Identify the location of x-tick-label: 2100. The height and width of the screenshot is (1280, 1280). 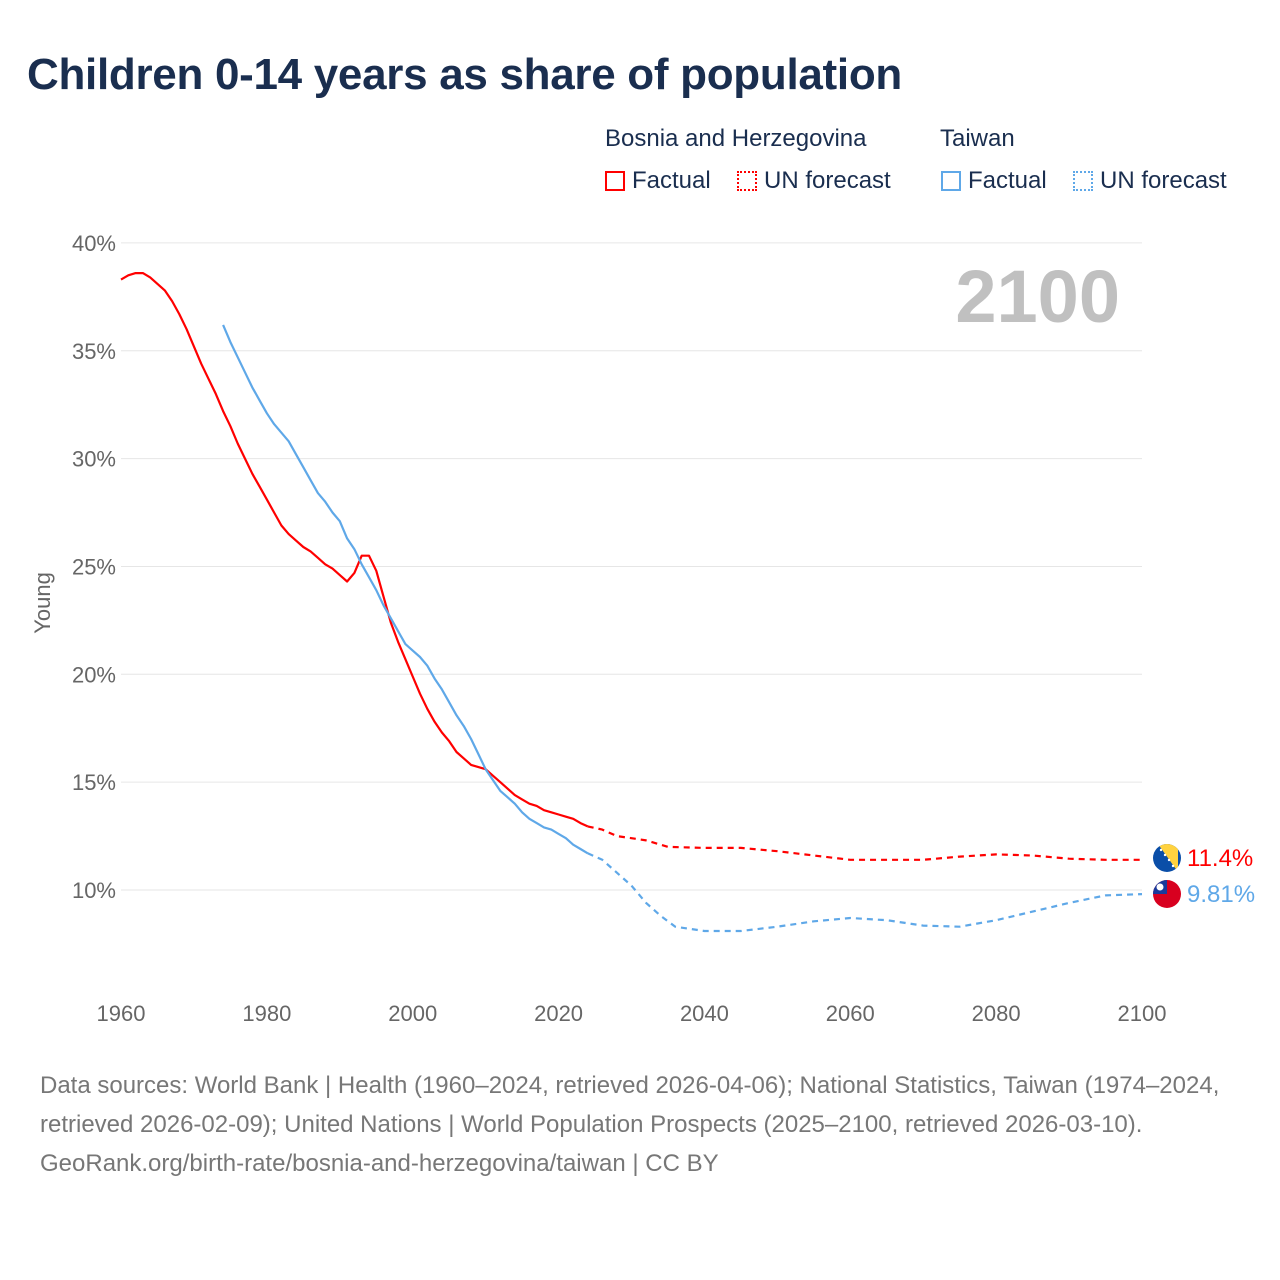
(1142, 1013).